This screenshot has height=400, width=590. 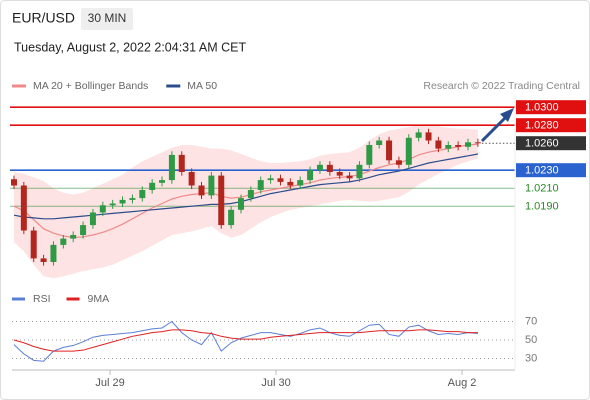 What do you see at coordinates (542, 126) in the screenshot?
I see `level-label: 1.0280` at bounding box center [542, 126].